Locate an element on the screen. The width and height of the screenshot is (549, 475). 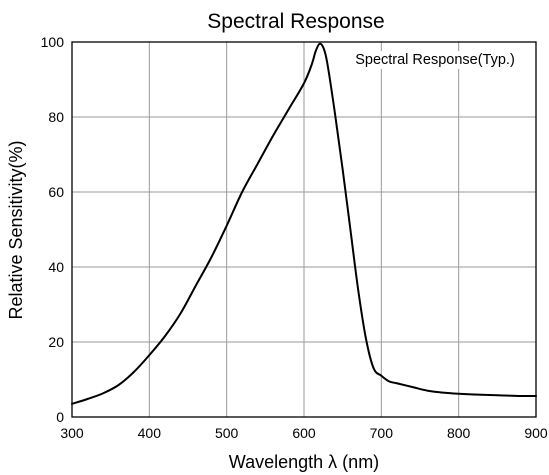
x-tick-label: 400 is located at coordinates (150, 433).